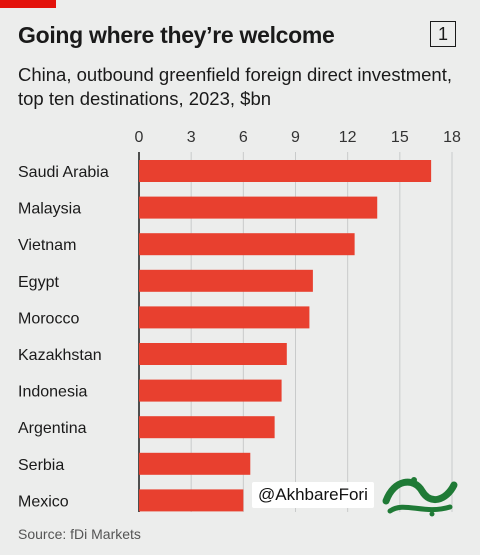 This screenshot has width=480, height=555. What do you see at coordinates (60, 355) in the screenshot?
I see `category-label: Kazakhstan` at bounding box center [60, 355].